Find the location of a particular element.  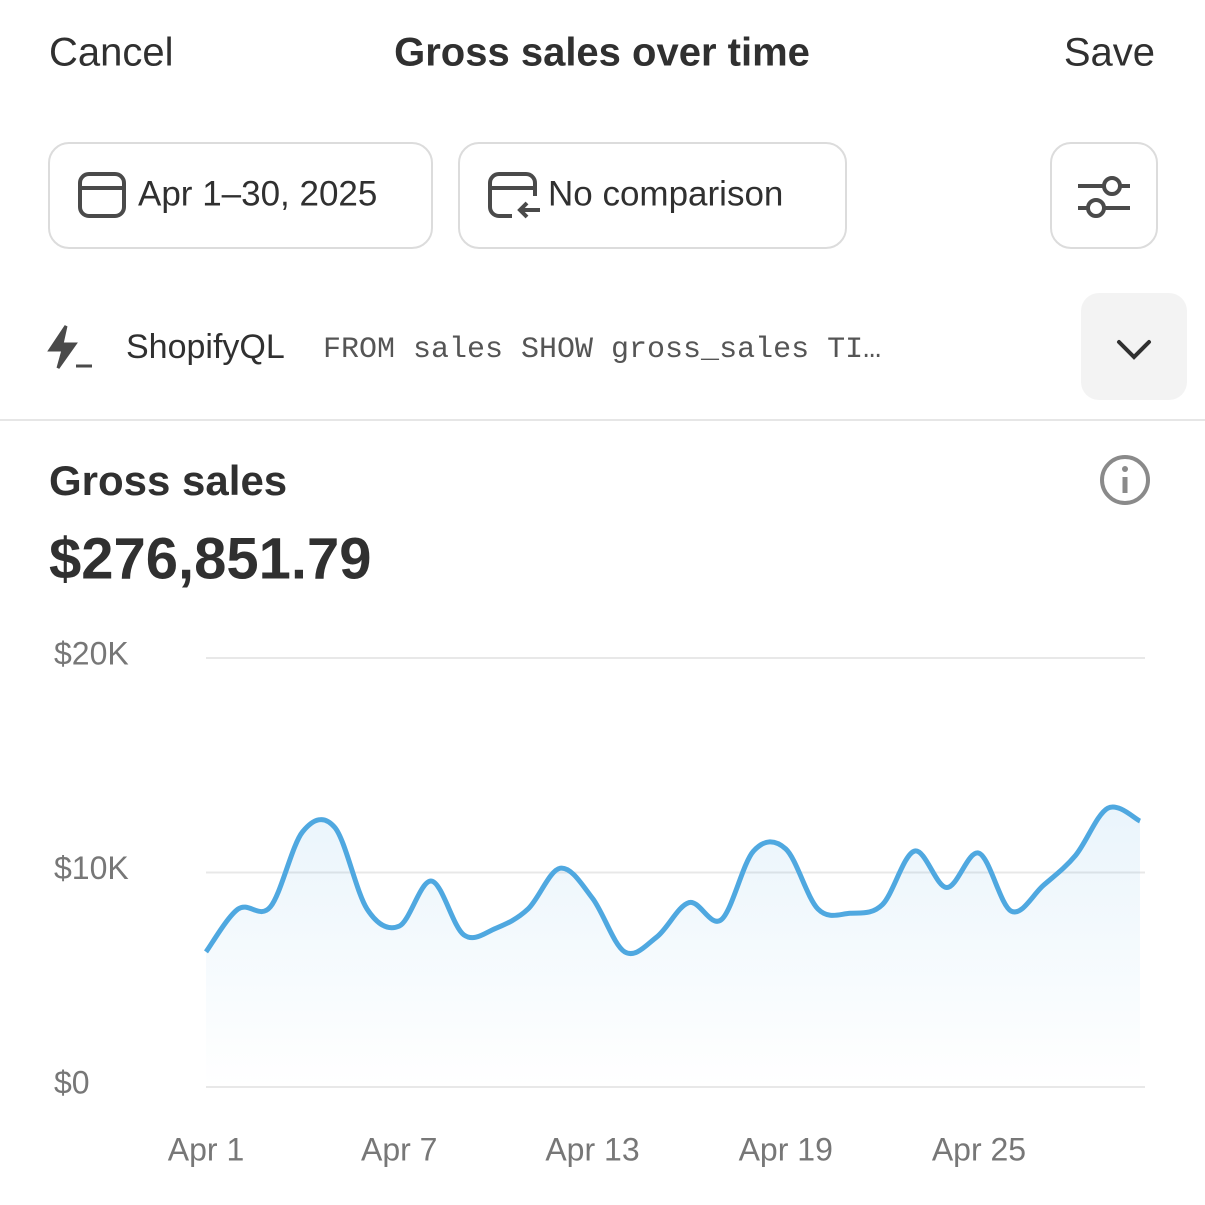

chevron is located at coordinates (1134, 350).